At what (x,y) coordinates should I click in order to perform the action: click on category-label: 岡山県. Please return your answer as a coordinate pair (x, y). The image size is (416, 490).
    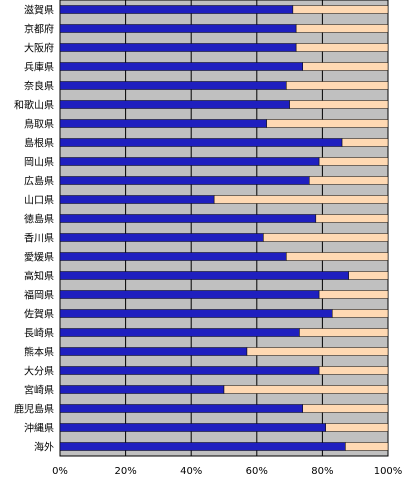
    Looking at the image, I should click on (39, 163).